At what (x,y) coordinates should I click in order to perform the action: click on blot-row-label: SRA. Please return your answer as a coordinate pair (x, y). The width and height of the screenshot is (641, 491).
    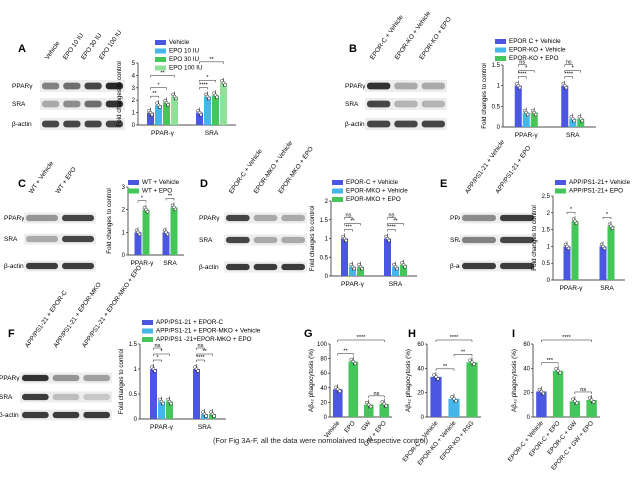
    Looking at the image, I should click on (11, 239).